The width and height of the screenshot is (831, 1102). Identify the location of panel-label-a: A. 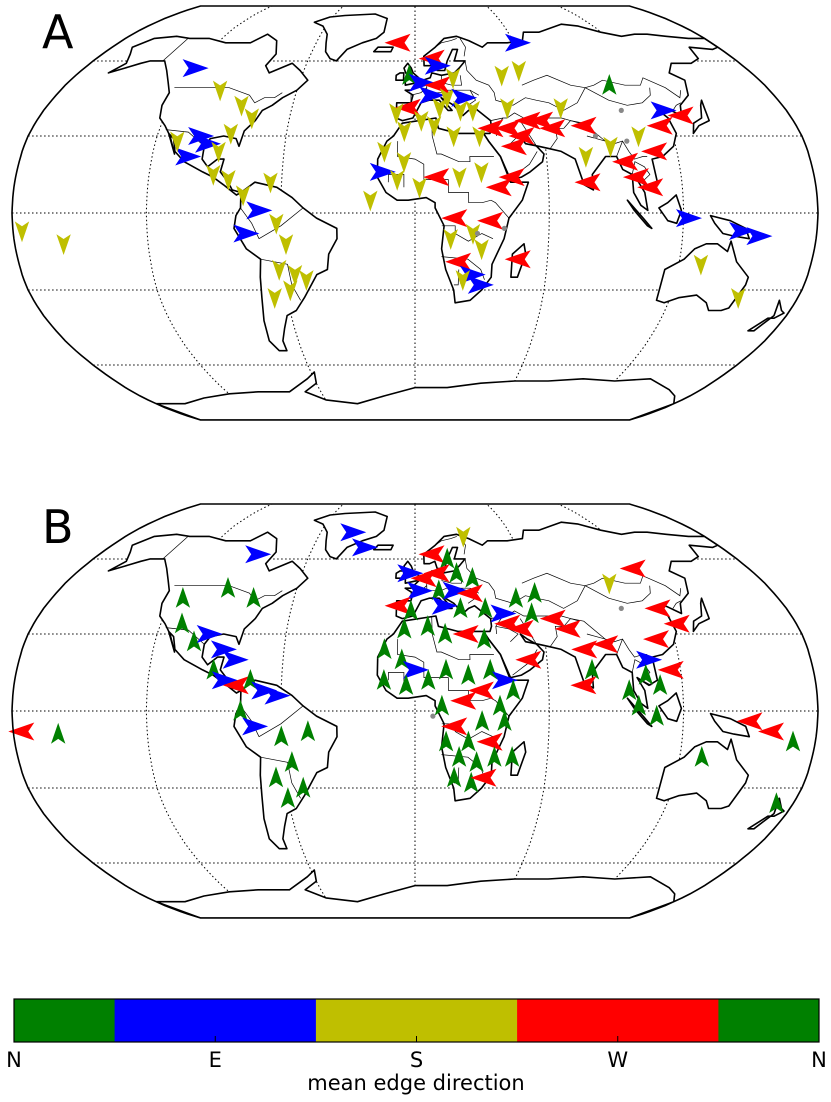
(58, 32).